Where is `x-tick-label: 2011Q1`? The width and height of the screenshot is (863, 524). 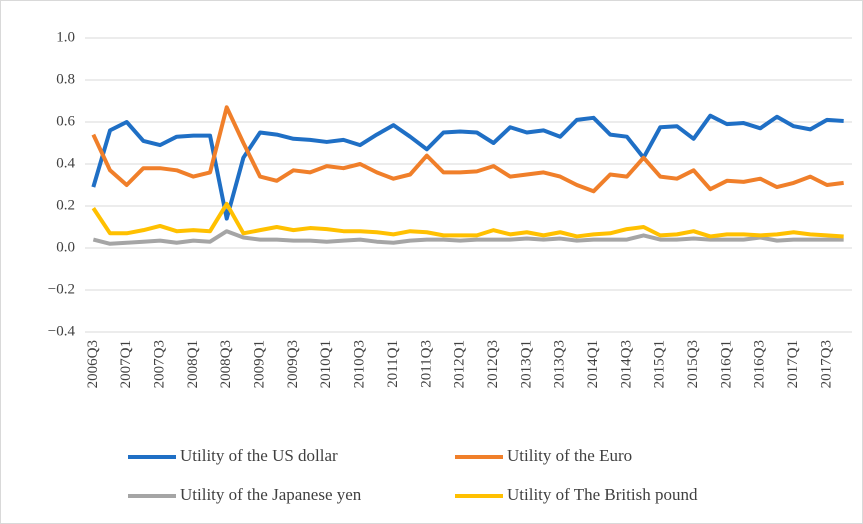
x-tick-label: 2011Q1 is located at coordinates (393, 364).